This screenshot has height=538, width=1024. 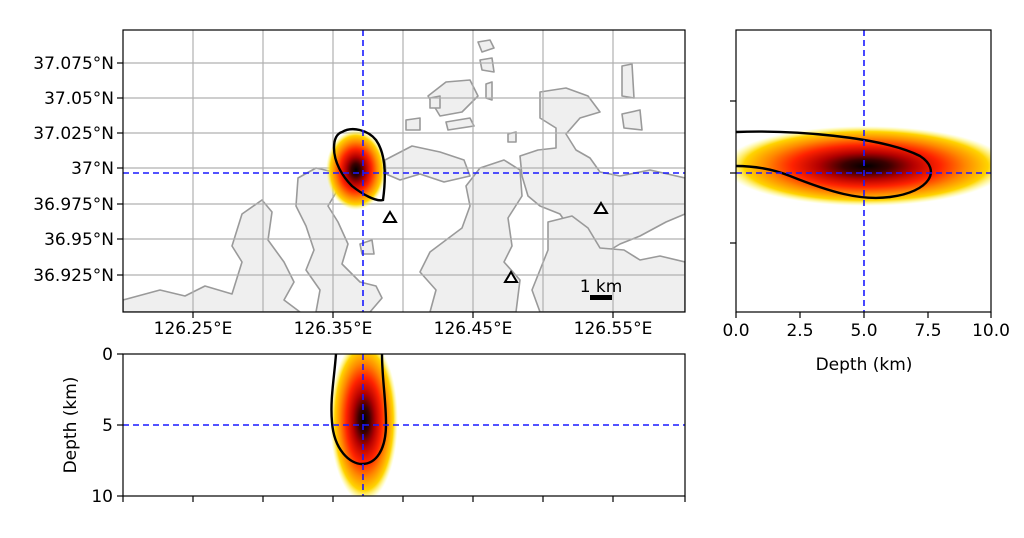 I want to click on depth-tick-label: 7.5, so click(x=927, y=331).